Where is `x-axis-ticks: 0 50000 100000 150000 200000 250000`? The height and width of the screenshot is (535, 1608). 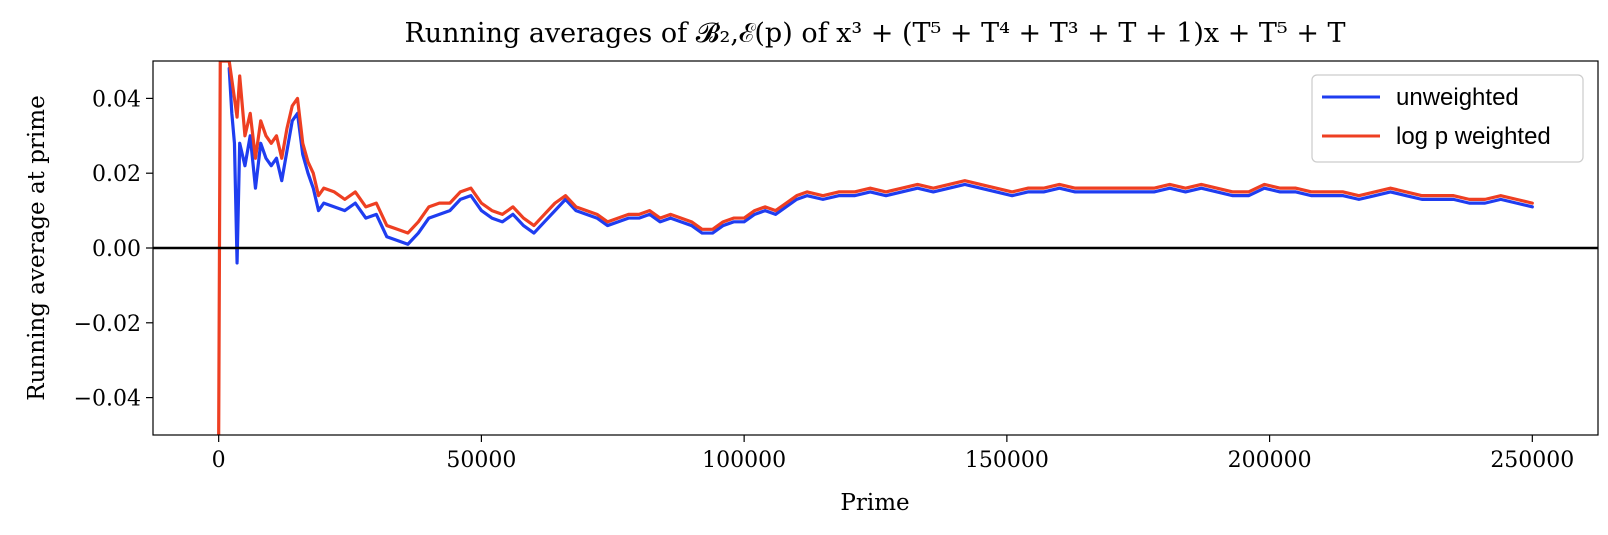 x-axis-ticks: 0 50000 100000 150000 200000 250000 is located at coordinates (893, 454).